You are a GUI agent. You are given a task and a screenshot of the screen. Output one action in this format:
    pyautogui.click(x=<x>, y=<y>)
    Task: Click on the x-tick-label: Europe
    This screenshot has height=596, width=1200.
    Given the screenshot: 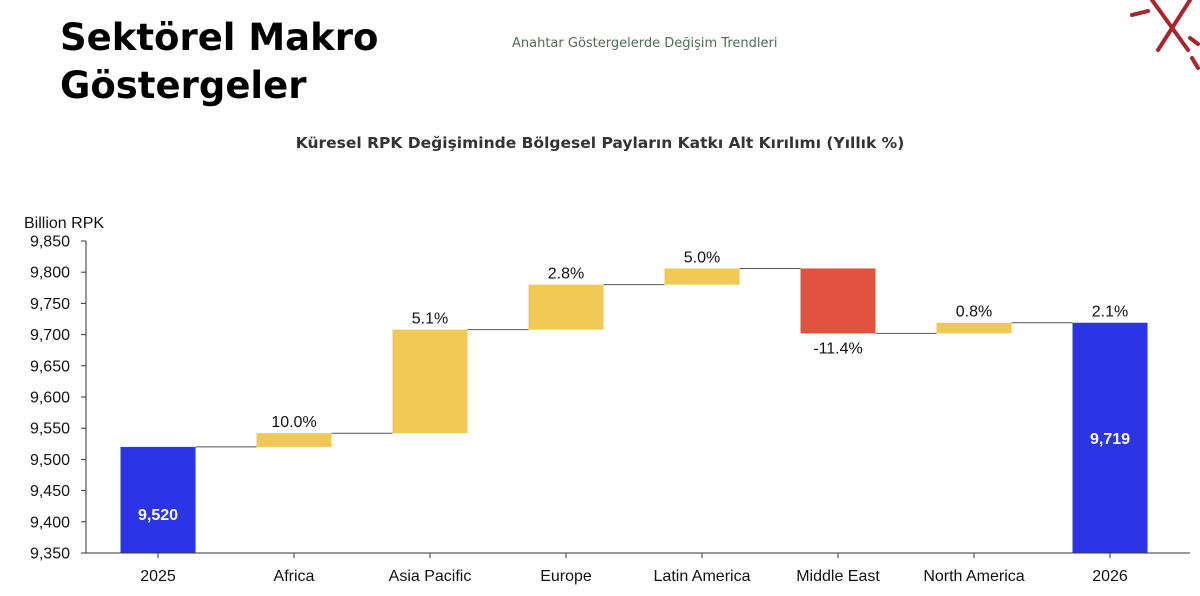 What is the action you would take?
    pyautogui.click(x=566, y=576)
    